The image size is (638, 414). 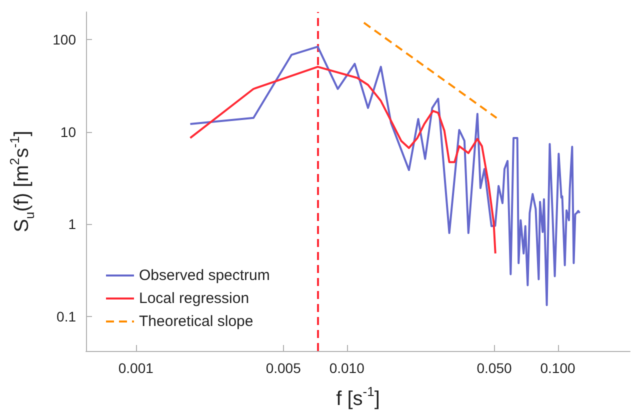 I want to click on y-tick-label: 100, so click(x=64, y=40).